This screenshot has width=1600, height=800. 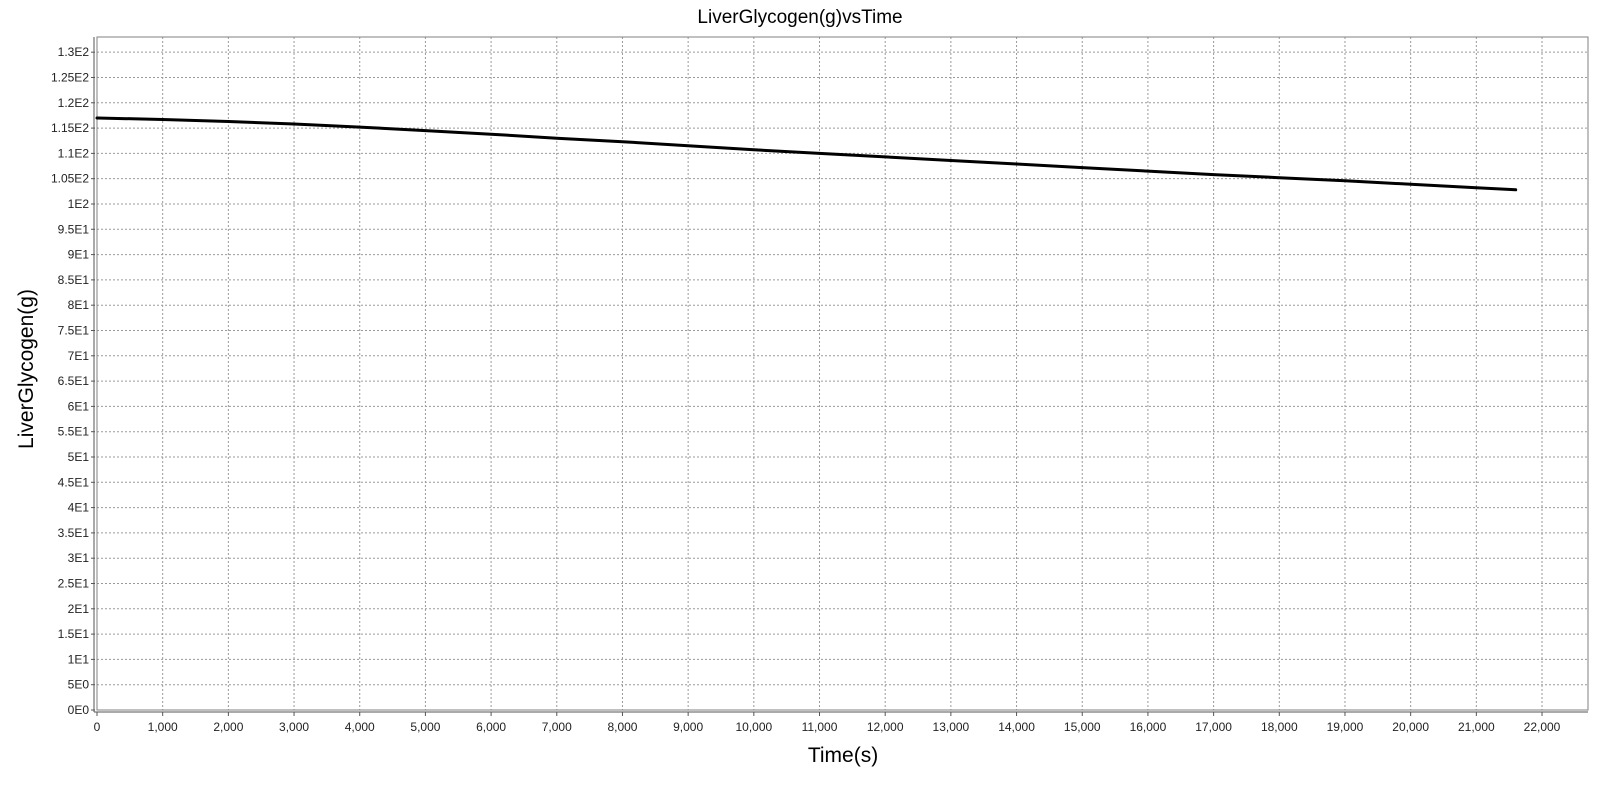 What do you see at coordinates (1345, 727) in the screenshot?
I see `x-tick-label: 19,000` at bounding box center [1345, 727].